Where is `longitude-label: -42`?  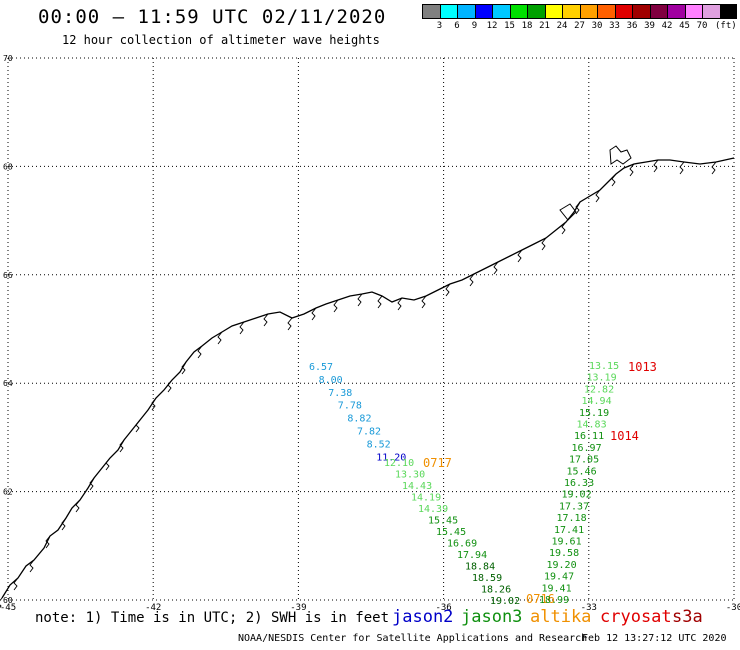
longitude-label: -42 is located at coordinates (153, 608).